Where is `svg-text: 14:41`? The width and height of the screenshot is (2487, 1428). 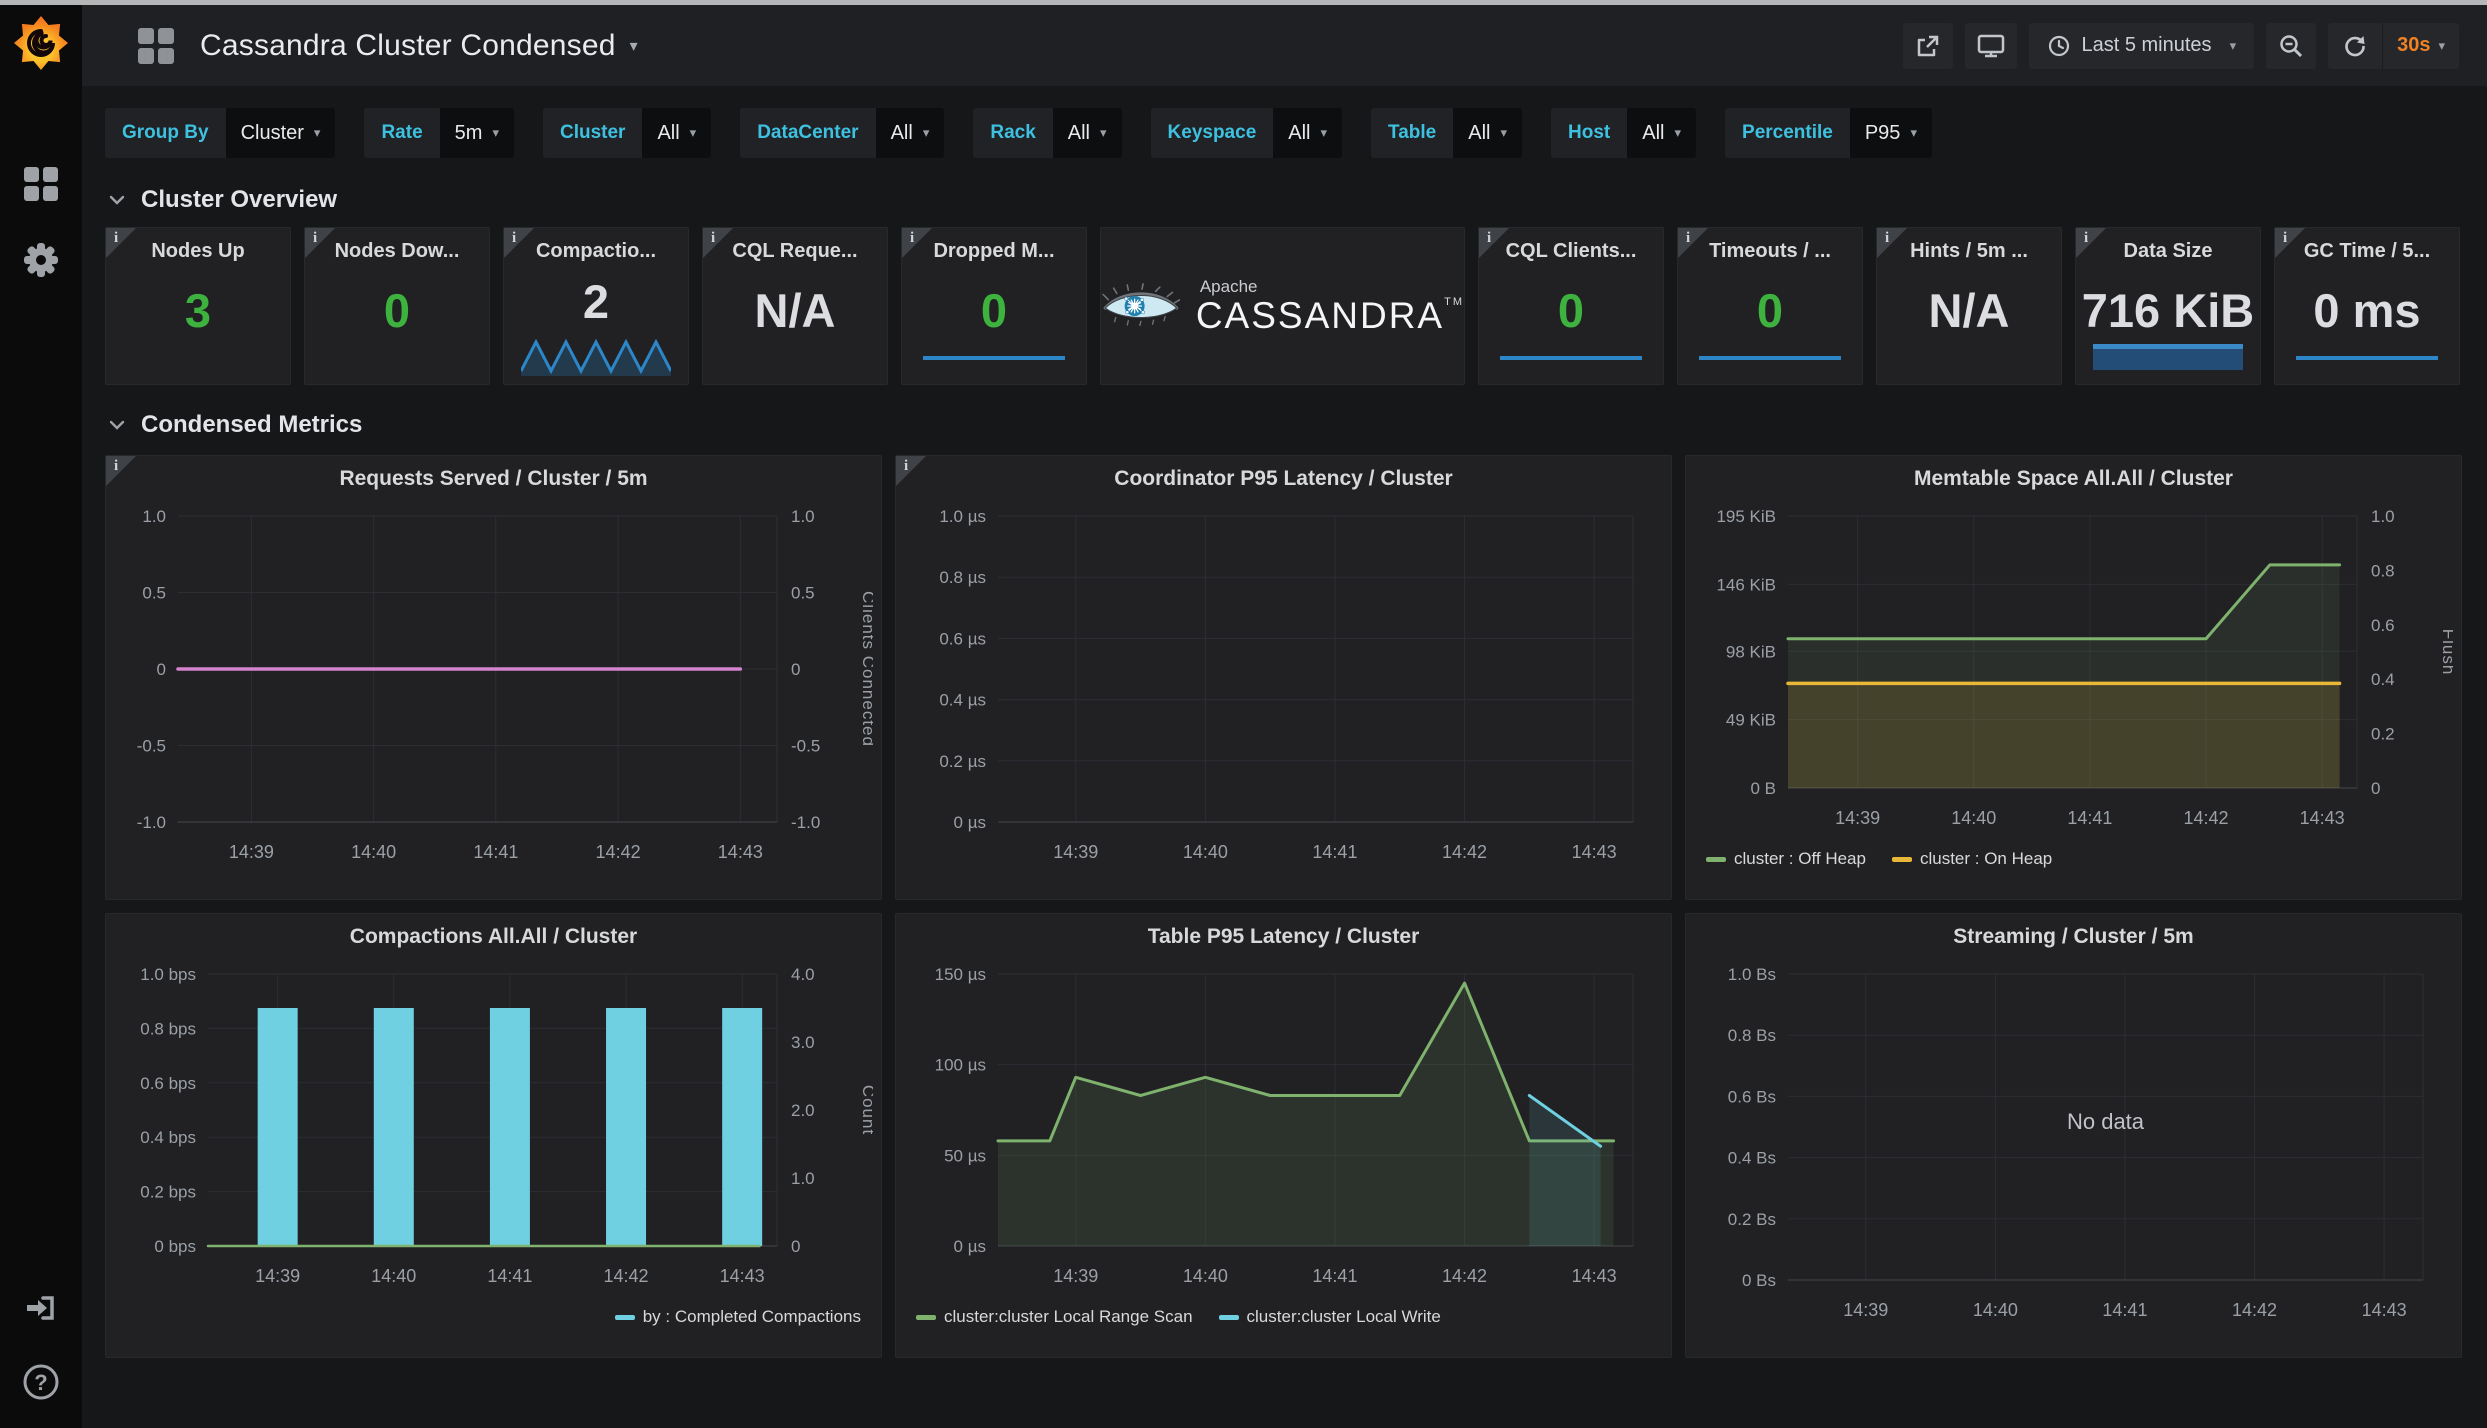 svg-text: 14:41 is located at coordinates (2089, 818).